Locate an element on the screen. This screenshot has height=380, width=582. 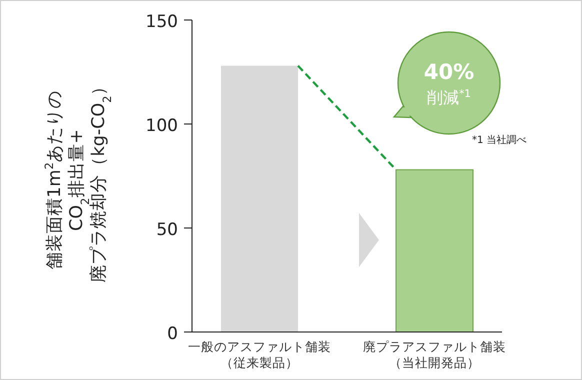
annotation: *1 当社調べ is located at coordinates (499, 140).